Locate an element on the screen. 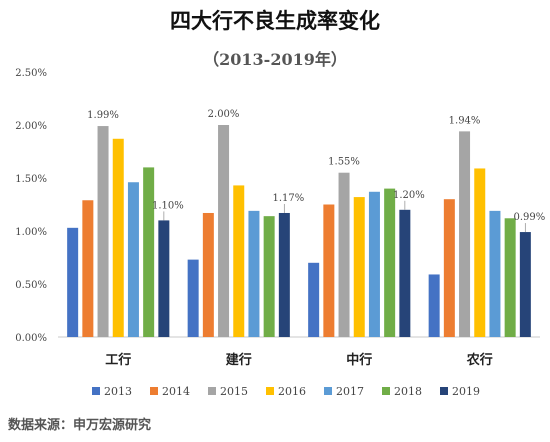 This screenshot has width=550, height=442. data-label: 1.20% is located at coordinates (409, 195).